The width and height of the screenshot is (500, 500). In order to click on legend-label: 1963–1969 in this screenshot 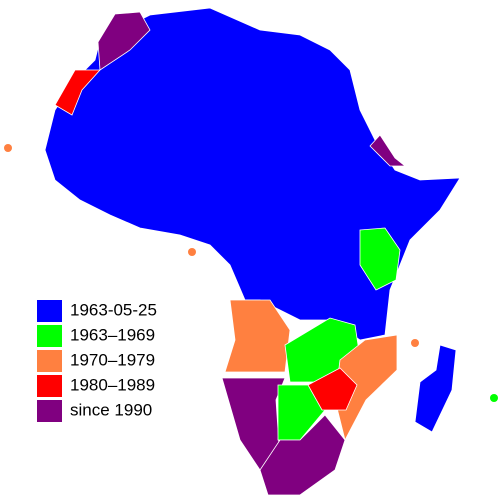, I will do `click(112, 334)`.